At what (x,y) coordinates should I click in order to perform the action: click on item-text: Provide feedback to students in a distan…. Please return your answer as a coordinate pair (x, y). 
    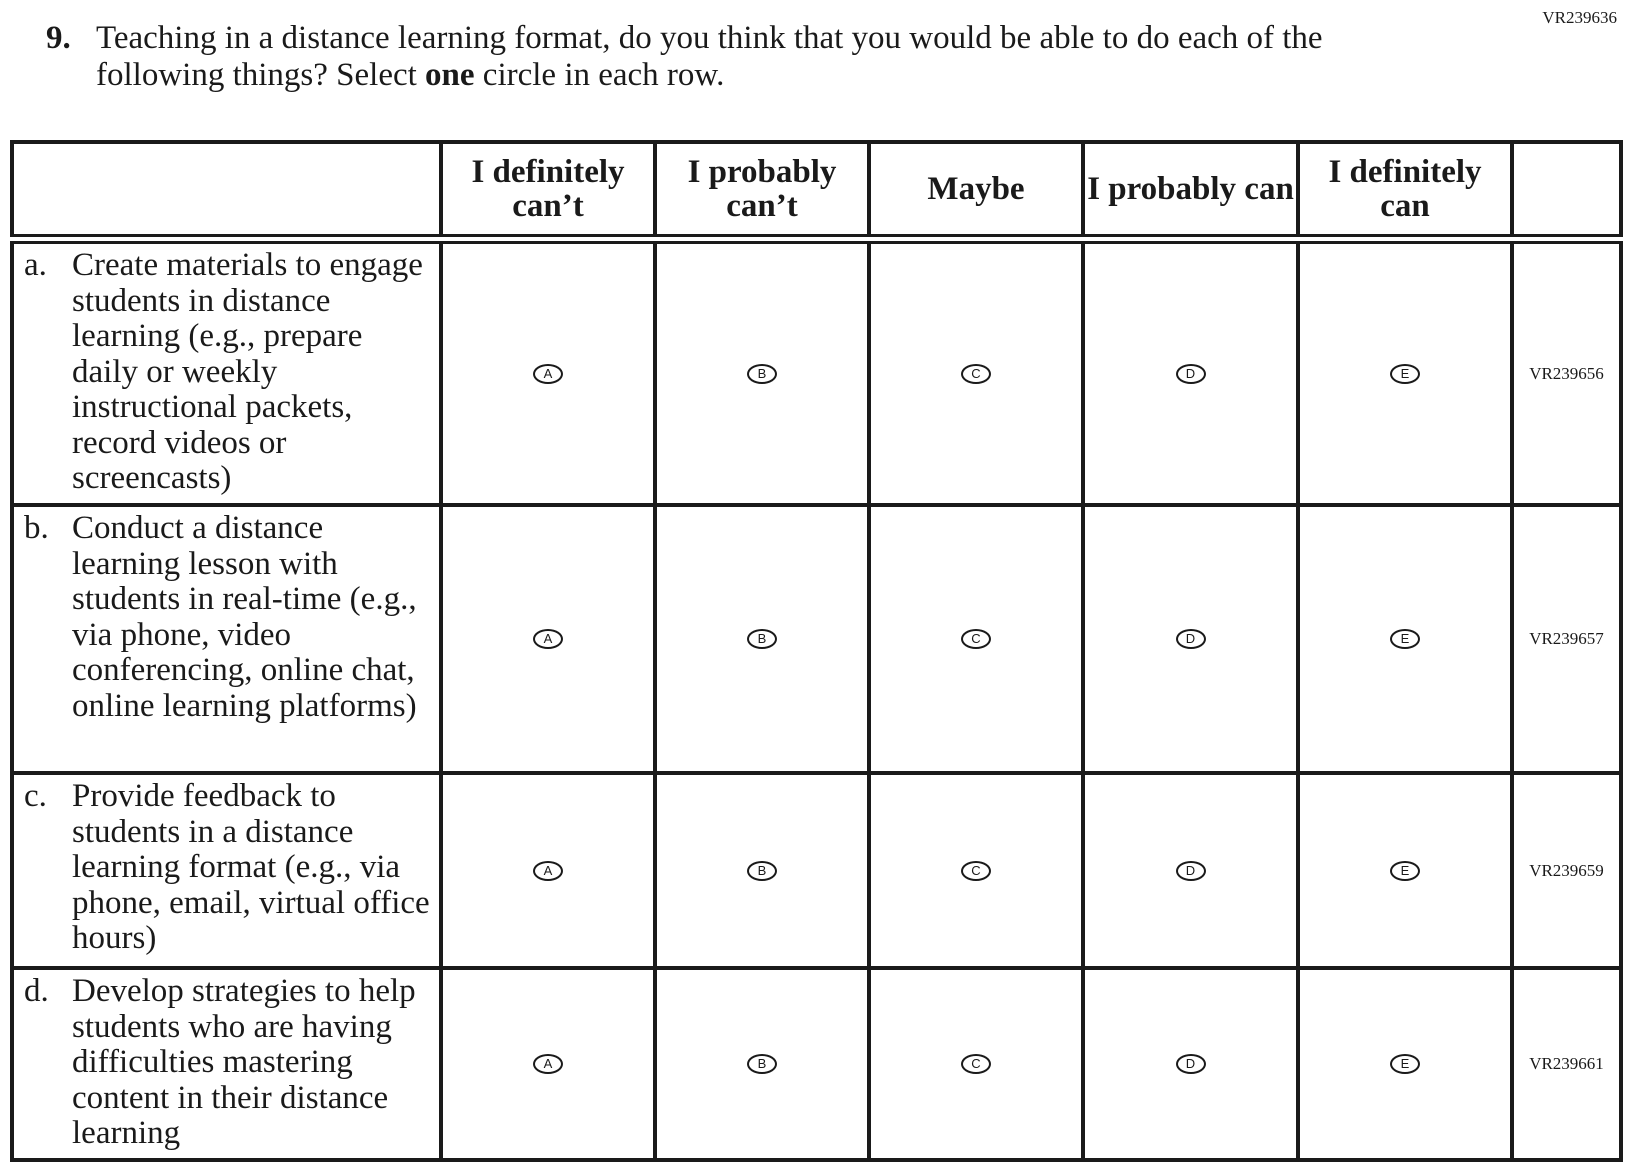
    Looking at the image, I should click on (251, 867).